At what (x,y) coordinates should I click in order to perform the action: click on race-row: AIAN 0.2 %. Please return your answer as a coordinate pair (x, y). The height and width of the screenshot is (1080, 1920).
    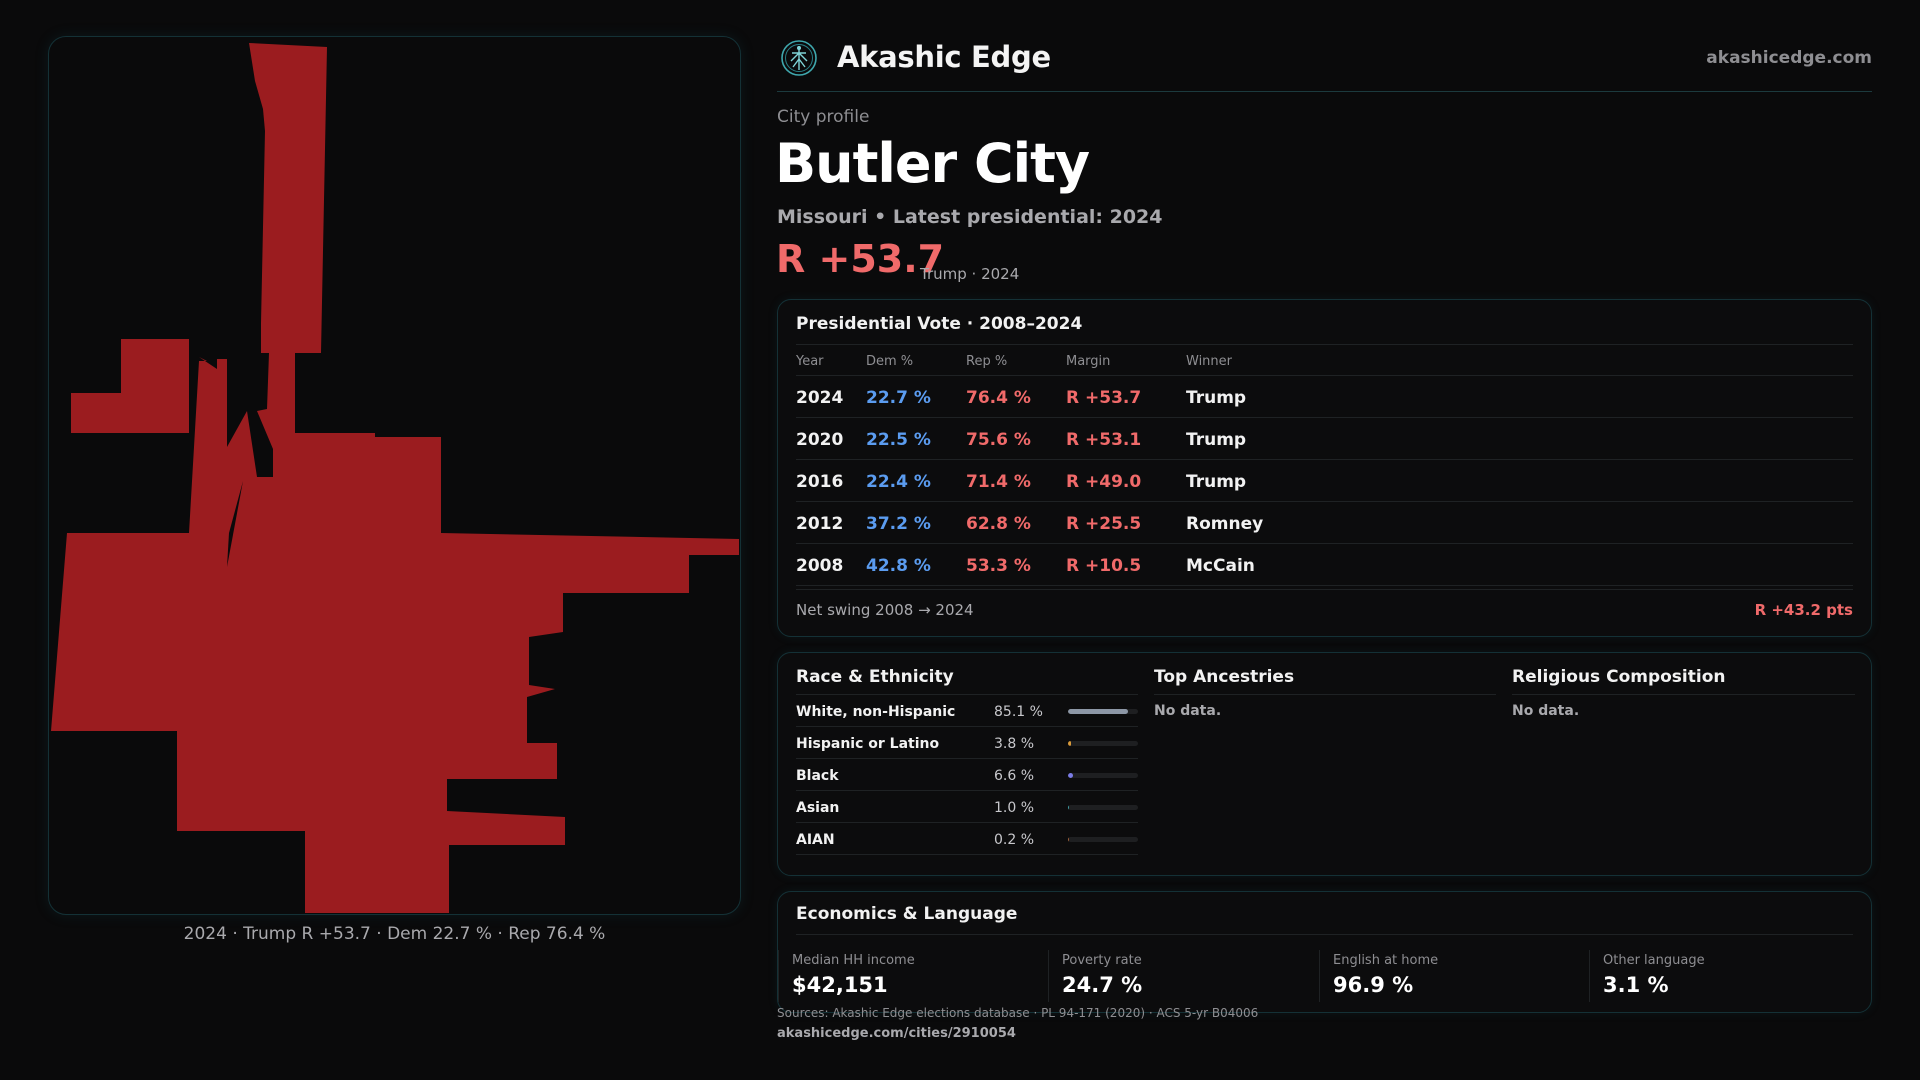
    Looking at the image, I should click on (967, 839).